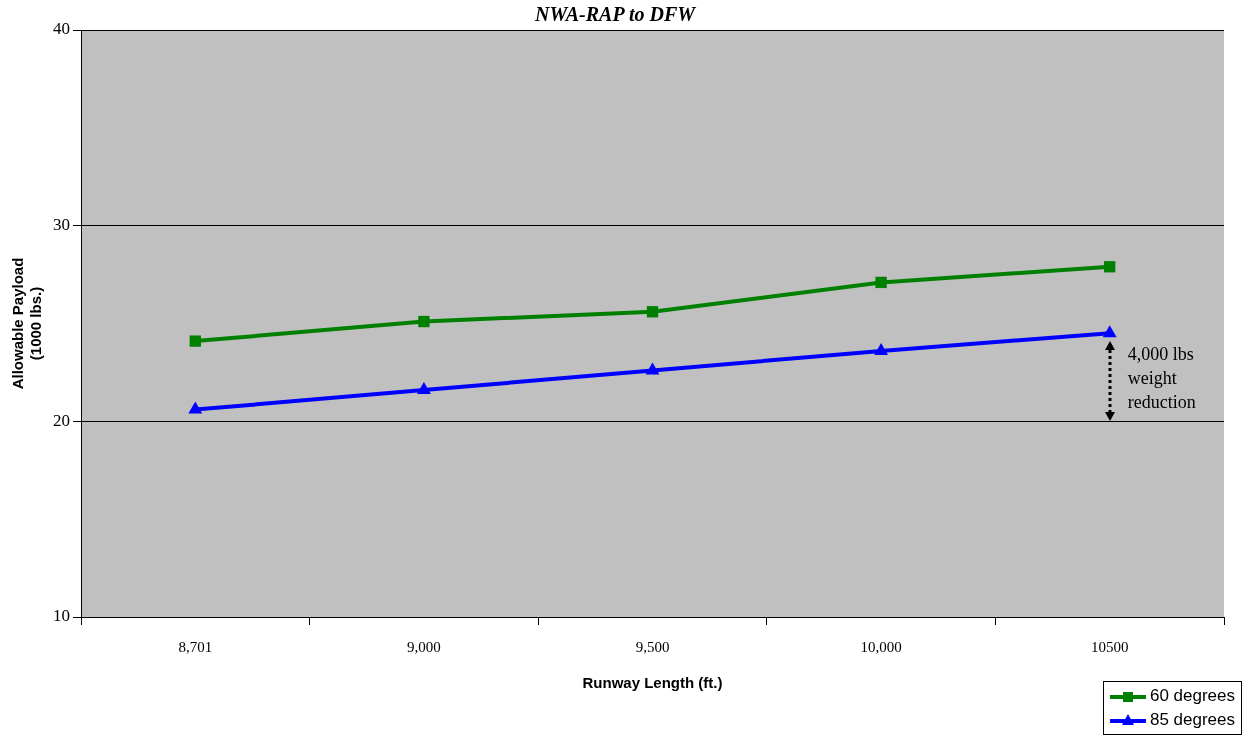 The width and height of the screenshot is (1252, 737). What do you see at coordinates (652, 683) in the screenshot?
I see `x-axis-title: Runway Length (ft.)` at bounding box center [652, 683].